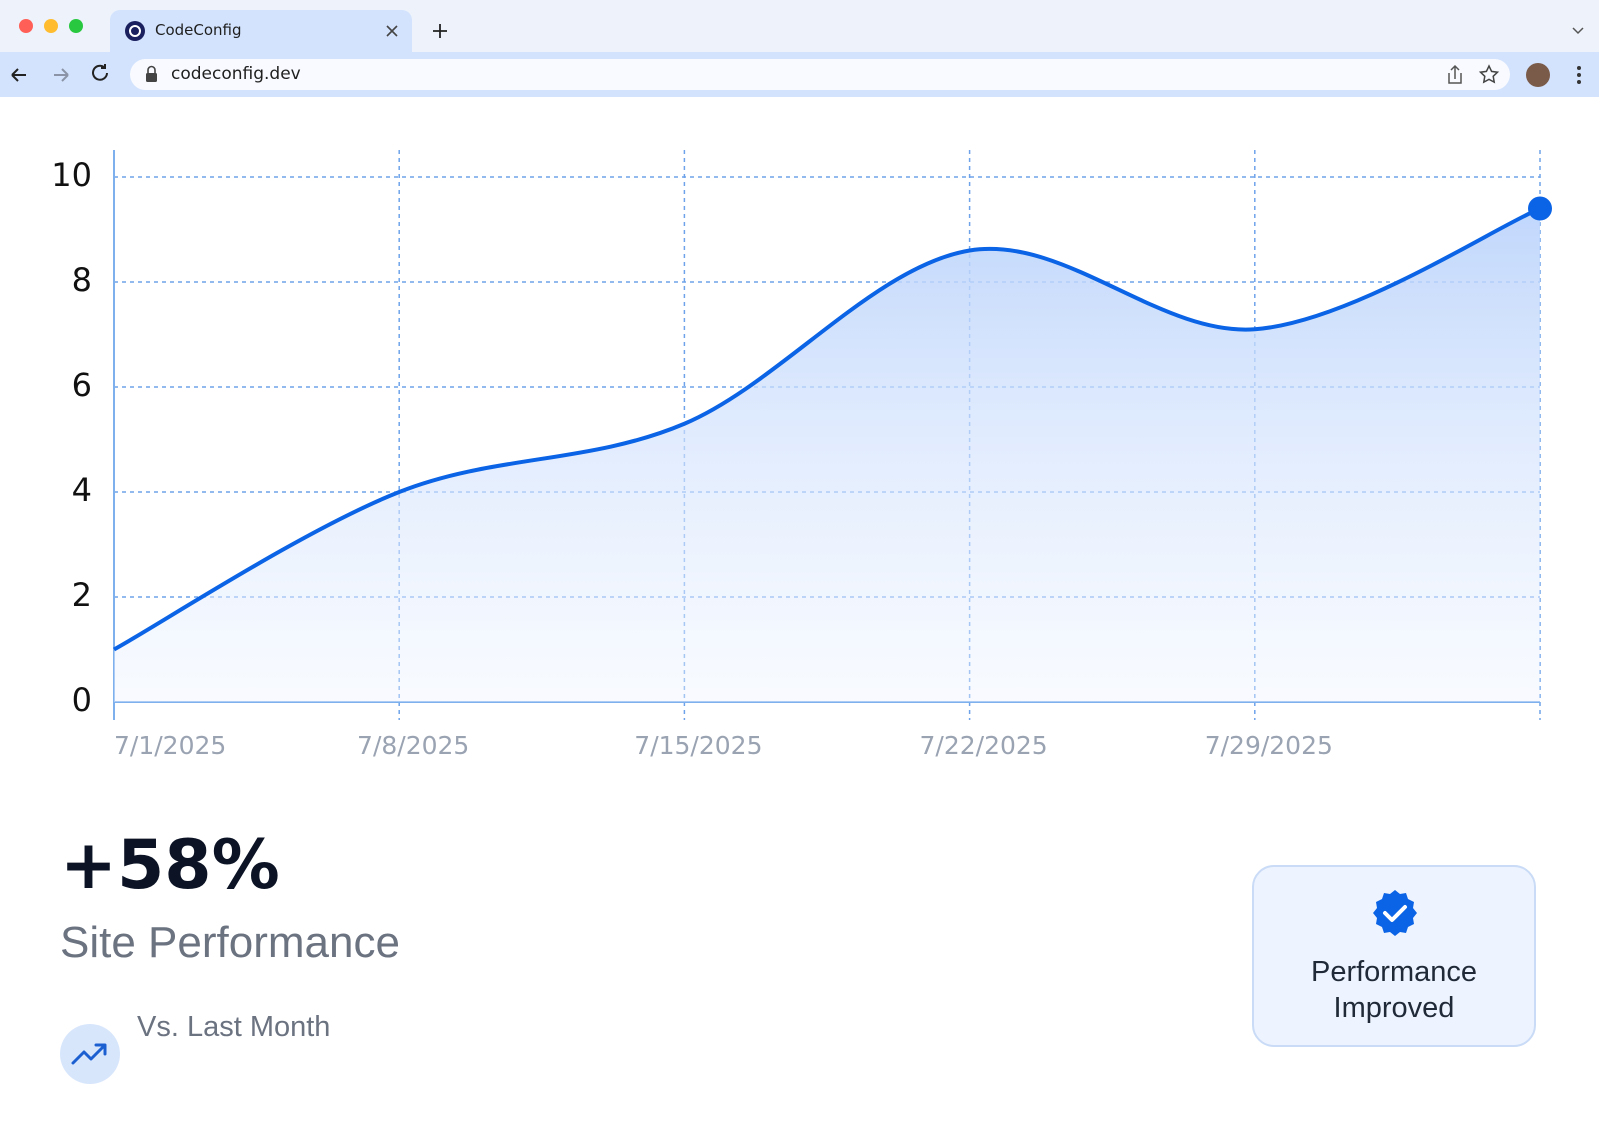  I want to click on y-tick-label: 2, so click(82, 595).